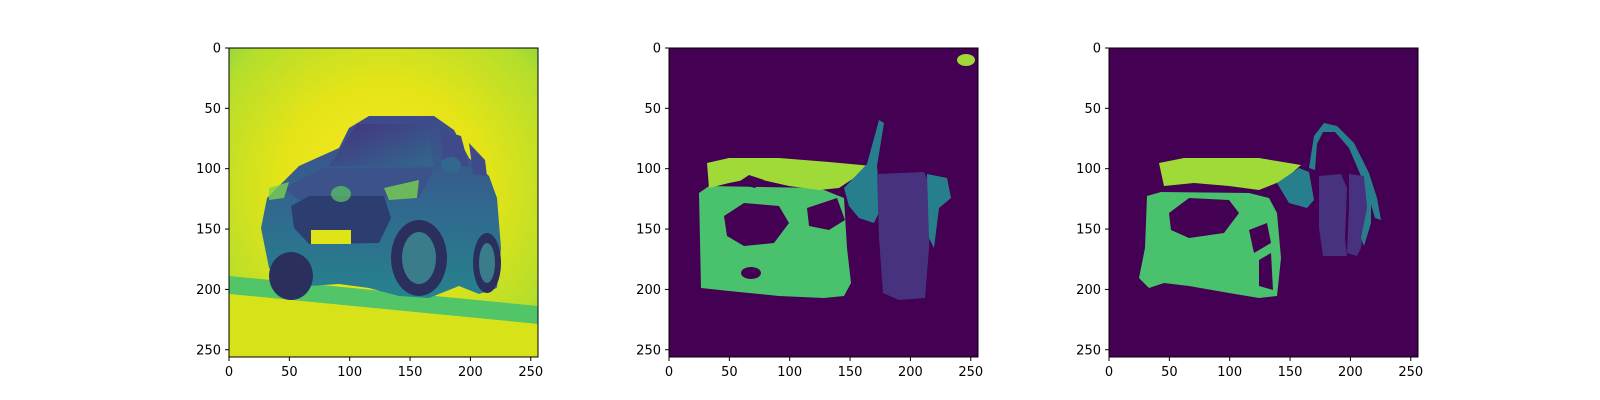  What do you see at coordinates (381, 145) in the screenshot?
I see `photo-windshield` at bounding box center [381, 145].